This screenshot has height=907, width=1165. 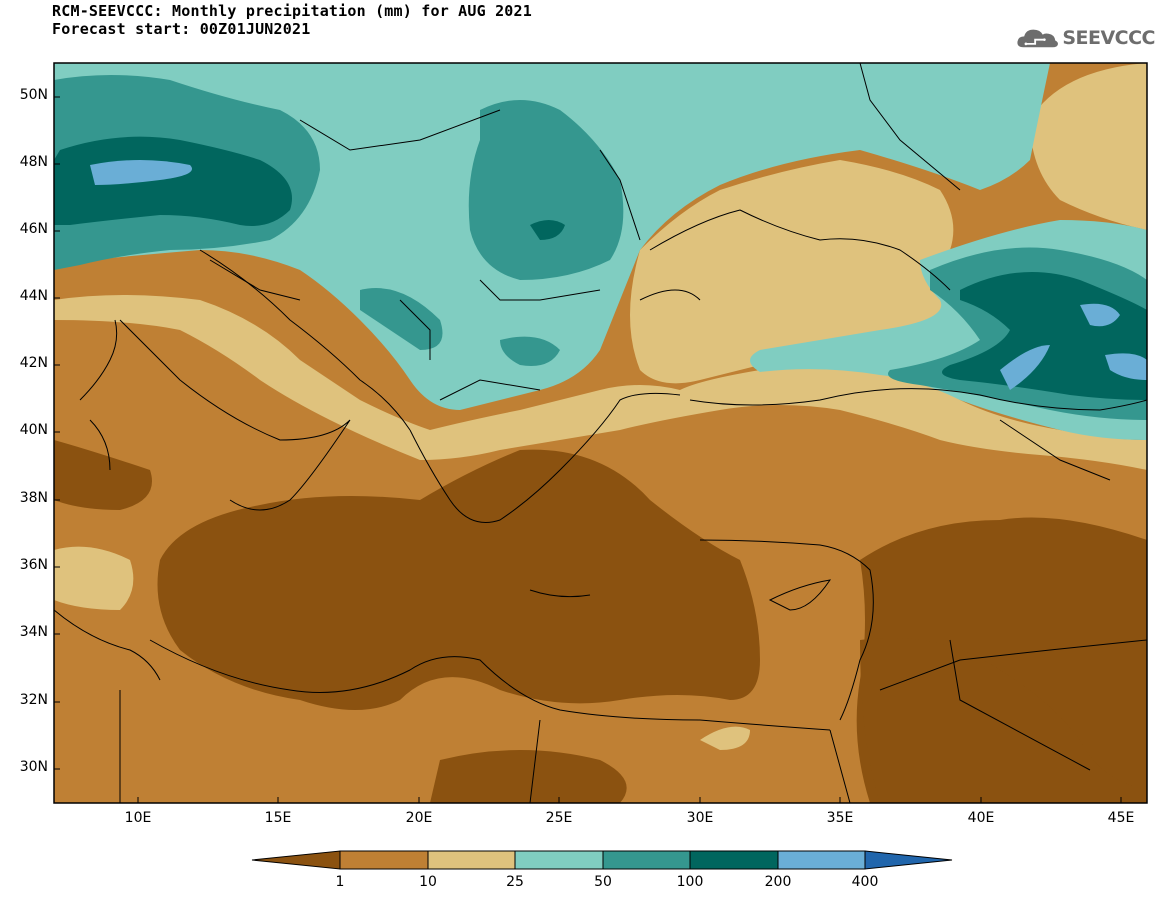 What do you see at coordinates (603, 882) in the screenshot?
I see `colorbar-label: 50` at bounding box center [603, 882].